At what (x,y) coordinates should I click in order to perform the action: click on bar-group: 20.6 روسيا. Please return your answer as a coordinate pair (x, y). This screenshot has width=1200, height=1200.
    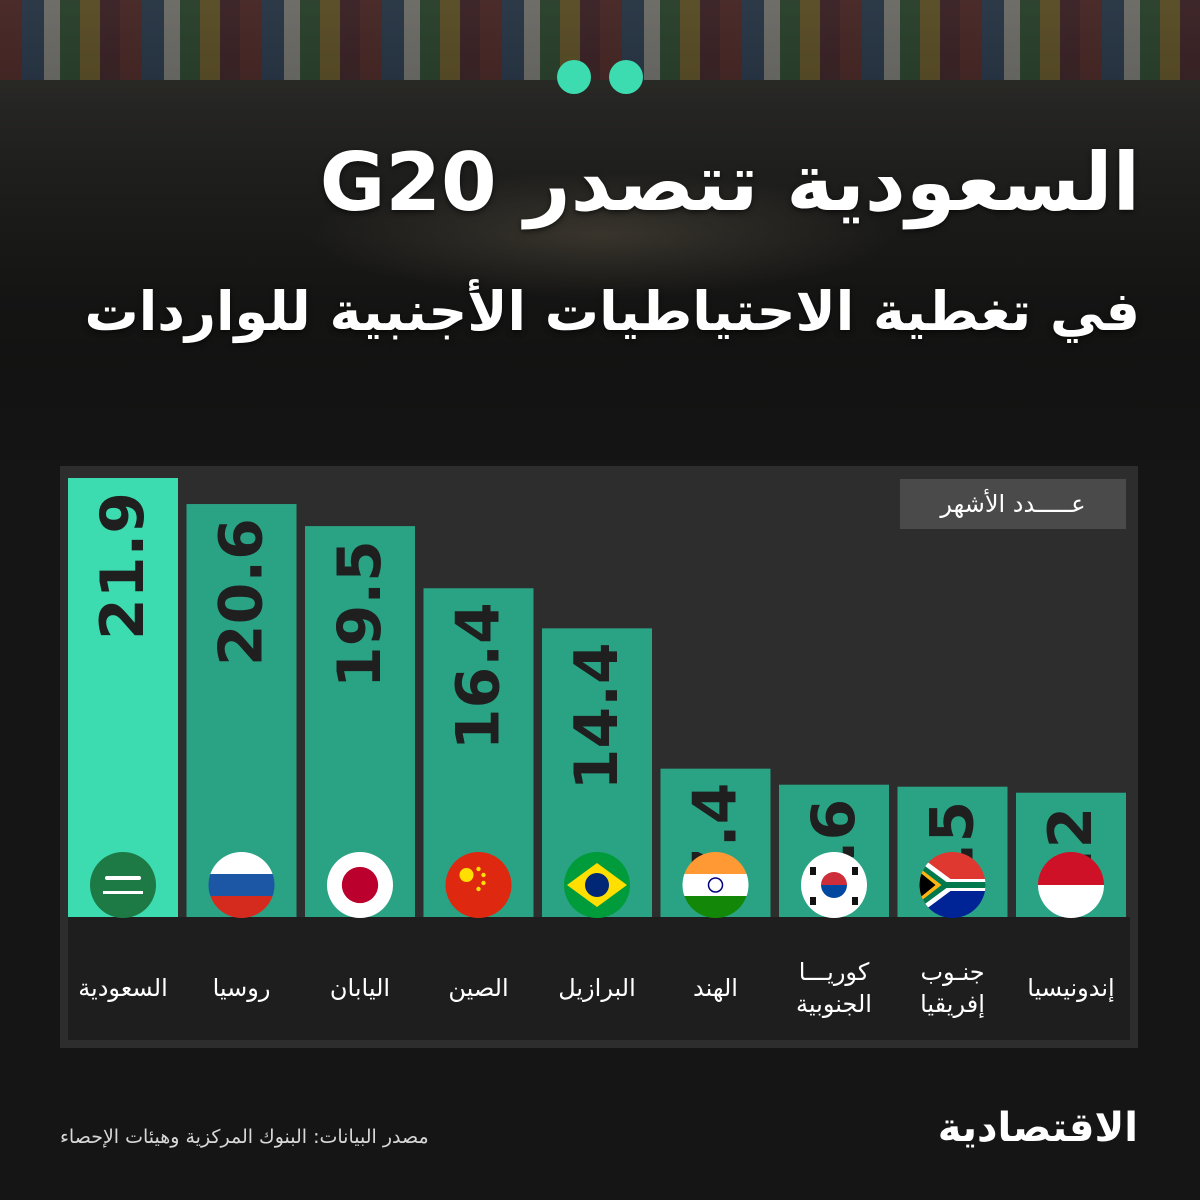
    Looking at the image, I should click on (241, 753).